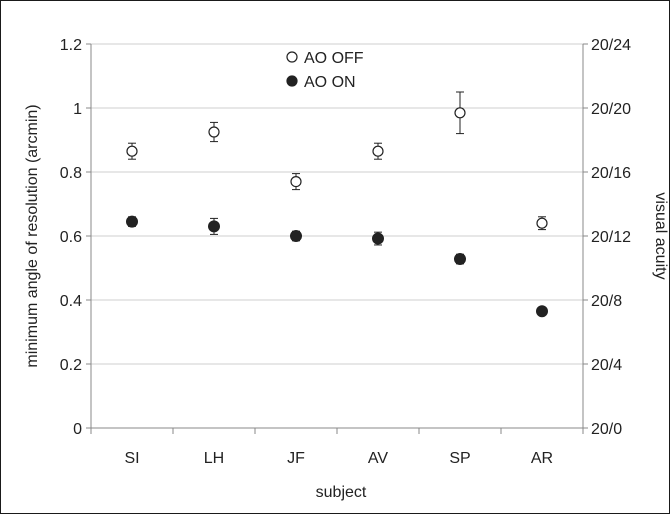  What do you see at coordinates (71, 301) in the screenshot?
I see `y-tick-label: 0.4` at bounding box center [71, 301].